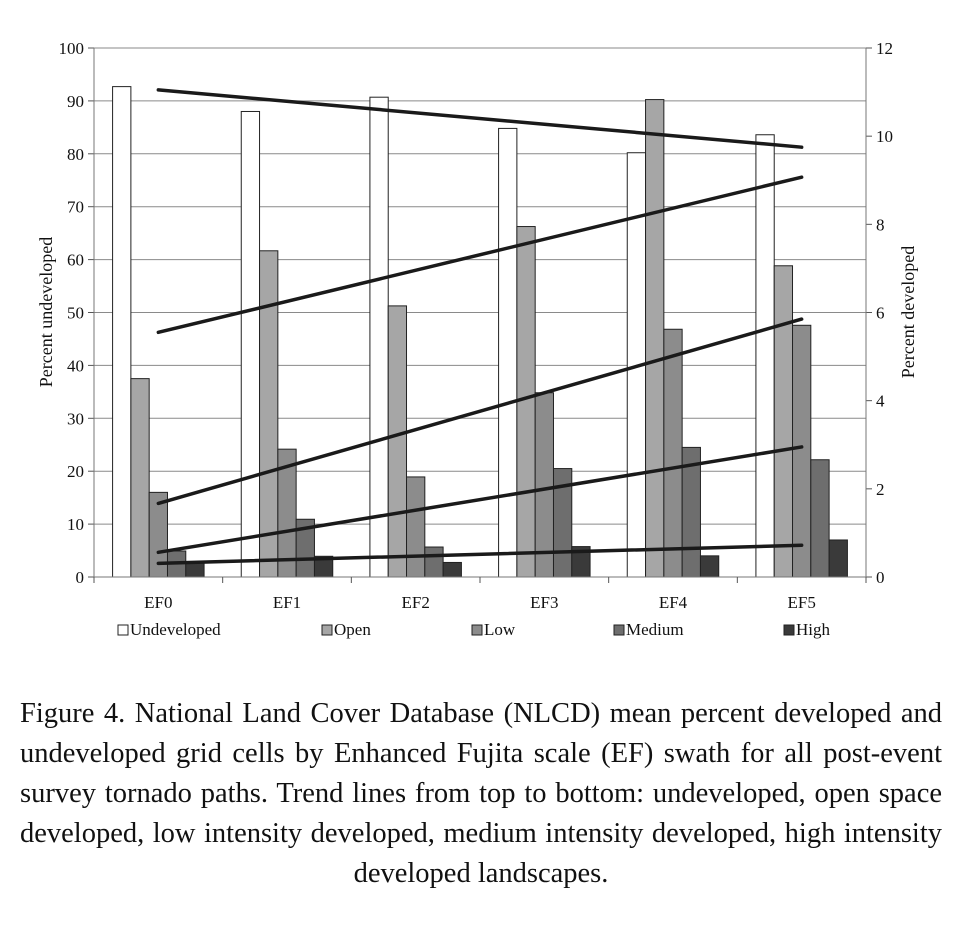  I want to click on left-tick-label: 0, so click(80, 577).